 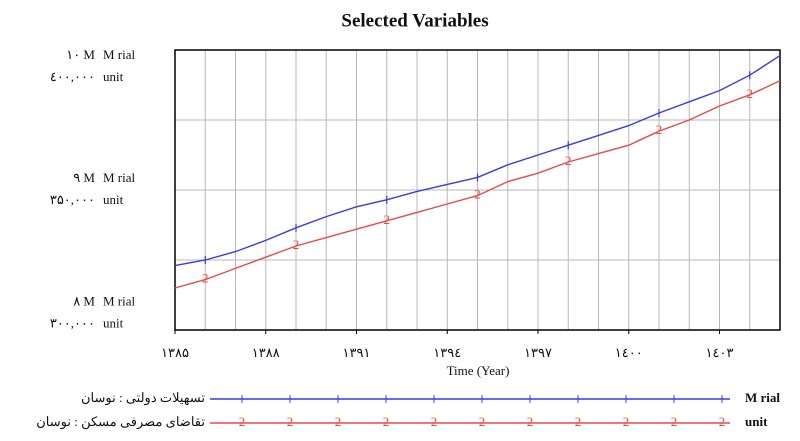 I want to click on x-tick-label: ۱۳۹۷, so click(x=538, y=352).